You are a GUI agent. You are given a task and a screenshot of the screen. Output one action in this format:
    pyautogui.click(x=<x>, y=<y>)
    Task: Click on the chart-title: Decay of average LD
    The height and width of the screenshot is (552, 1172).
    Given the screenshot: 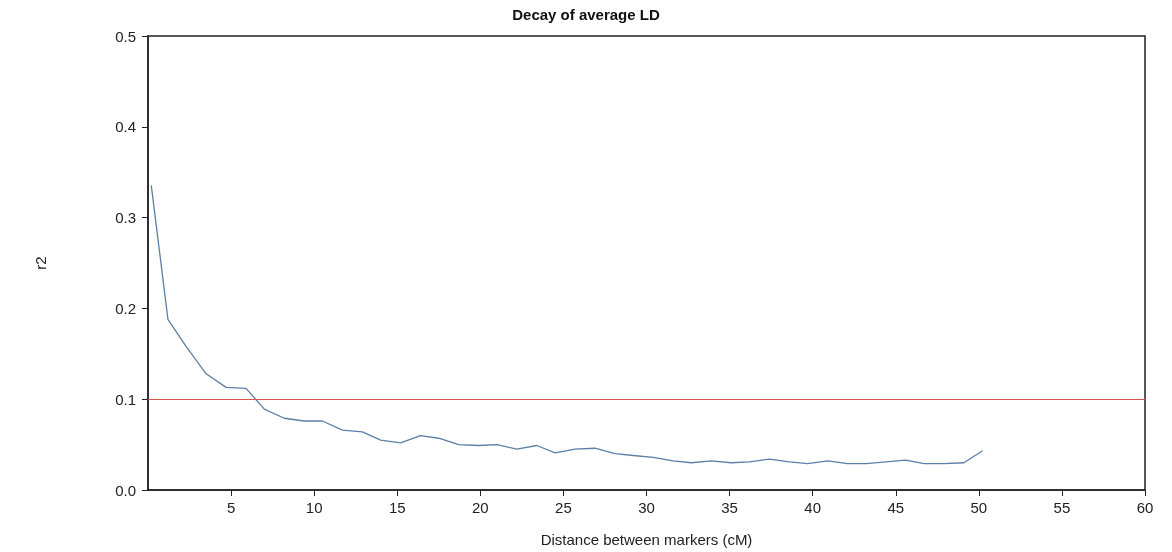 What is the action you would take?
    pyautogui.click(x=586, y=14)
    